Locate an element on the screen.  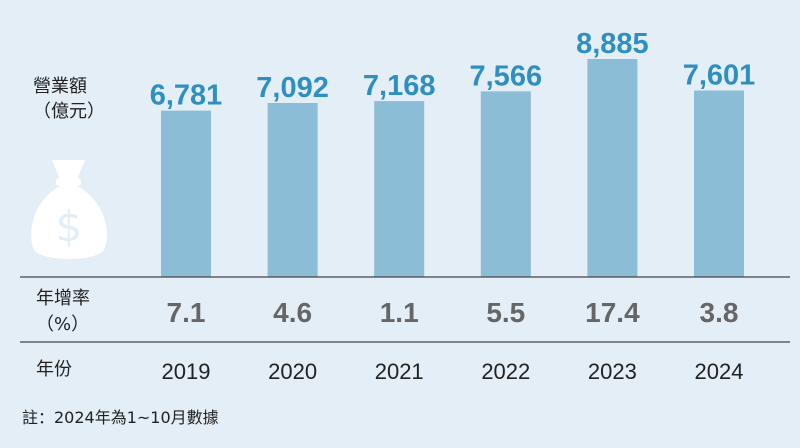
value-label-2020: 7,092 is located at coordinates (292, 88).